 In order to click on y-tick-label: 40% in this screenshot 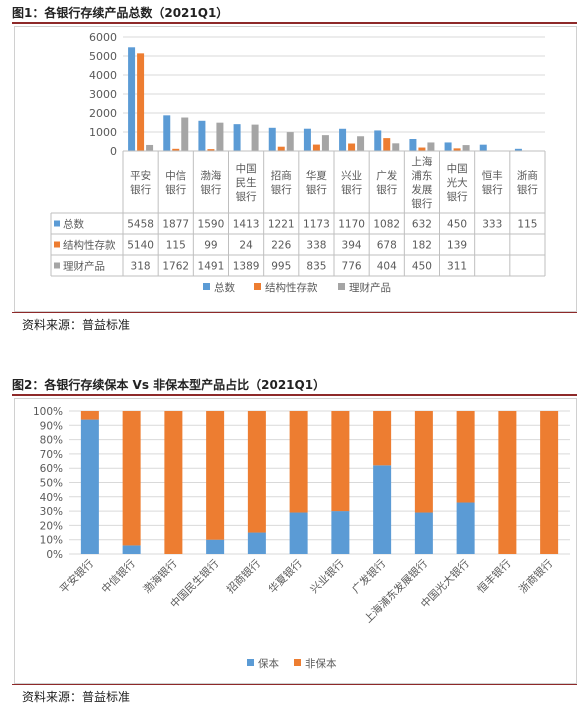, I will do `click(51, 498)`.